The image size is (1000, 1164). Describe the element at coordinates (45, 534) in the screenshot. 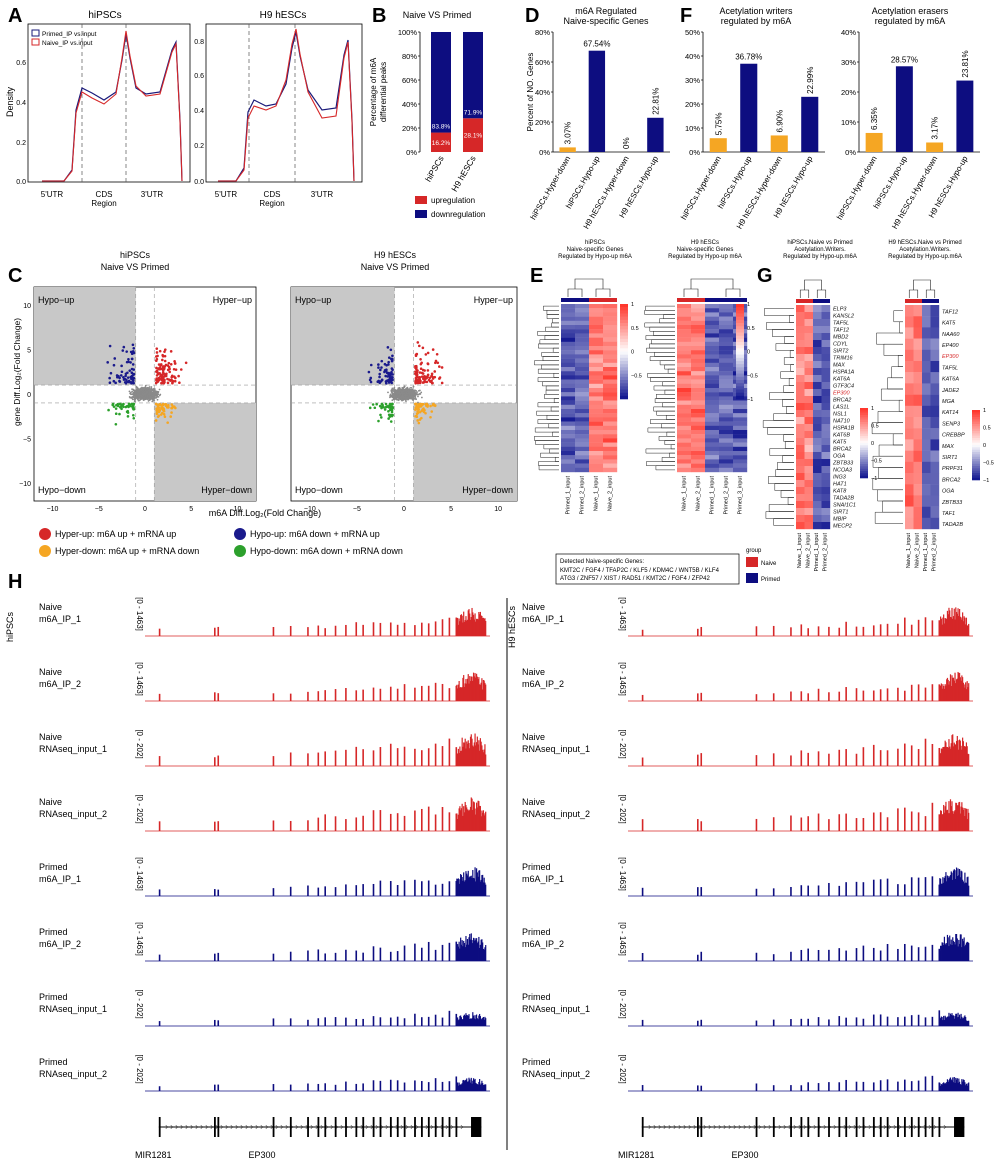

I see `panel-c-legend-dot` at that location.